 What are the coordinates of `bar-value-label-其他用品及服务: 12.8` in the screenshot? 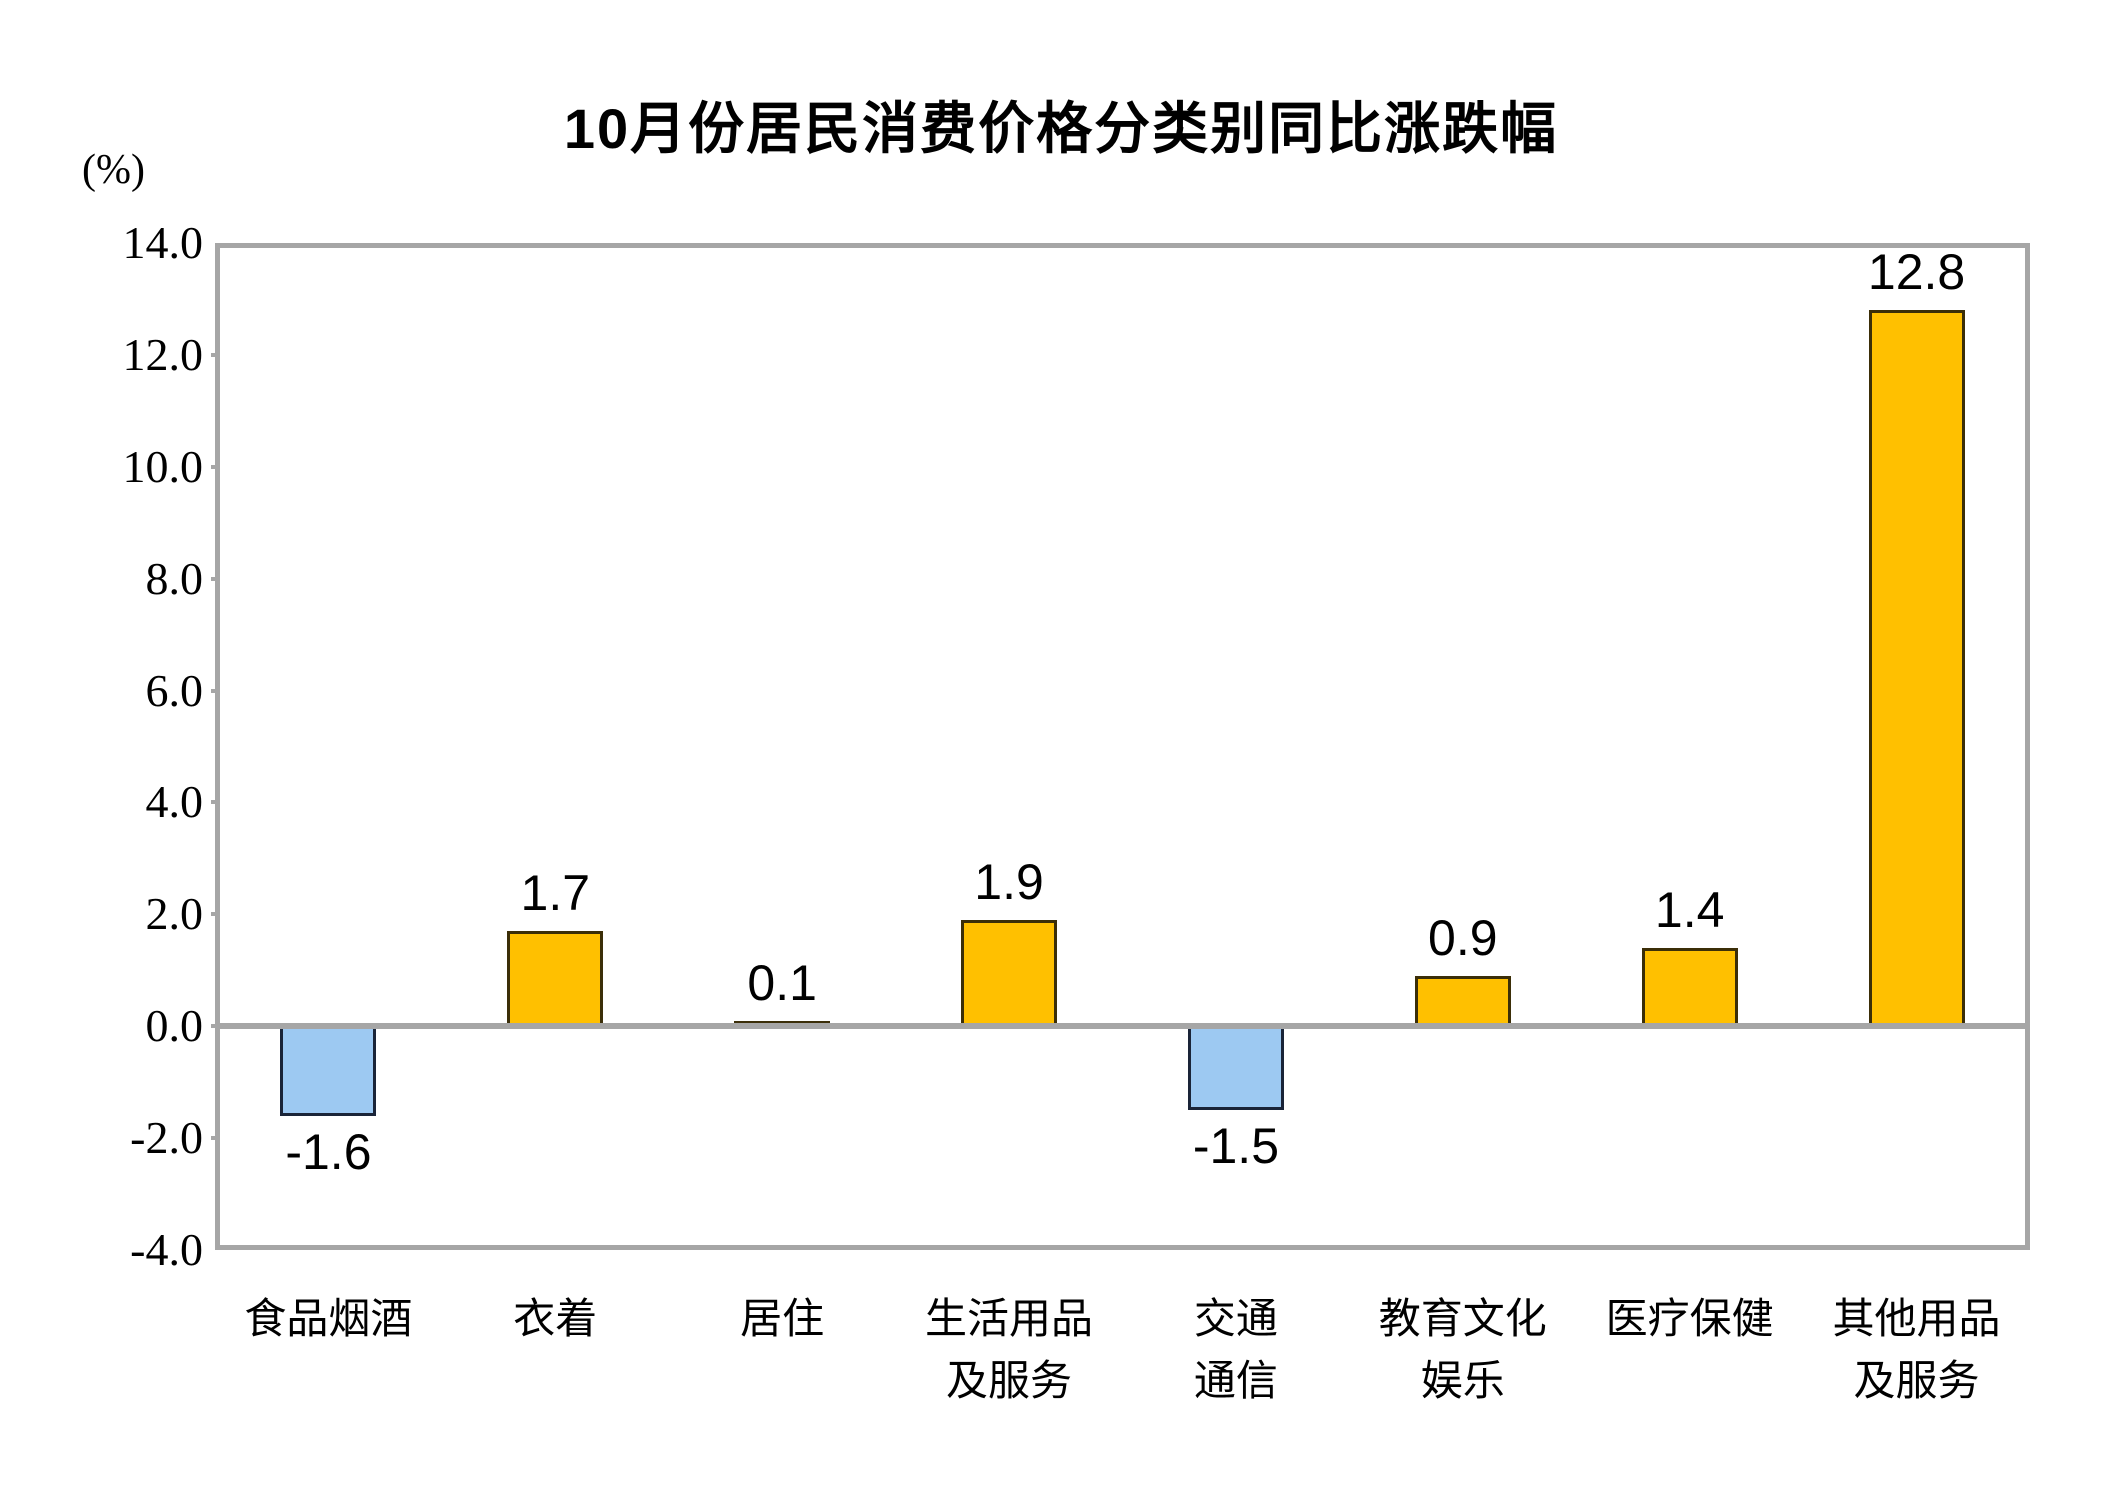 It's located at (1916, 272).